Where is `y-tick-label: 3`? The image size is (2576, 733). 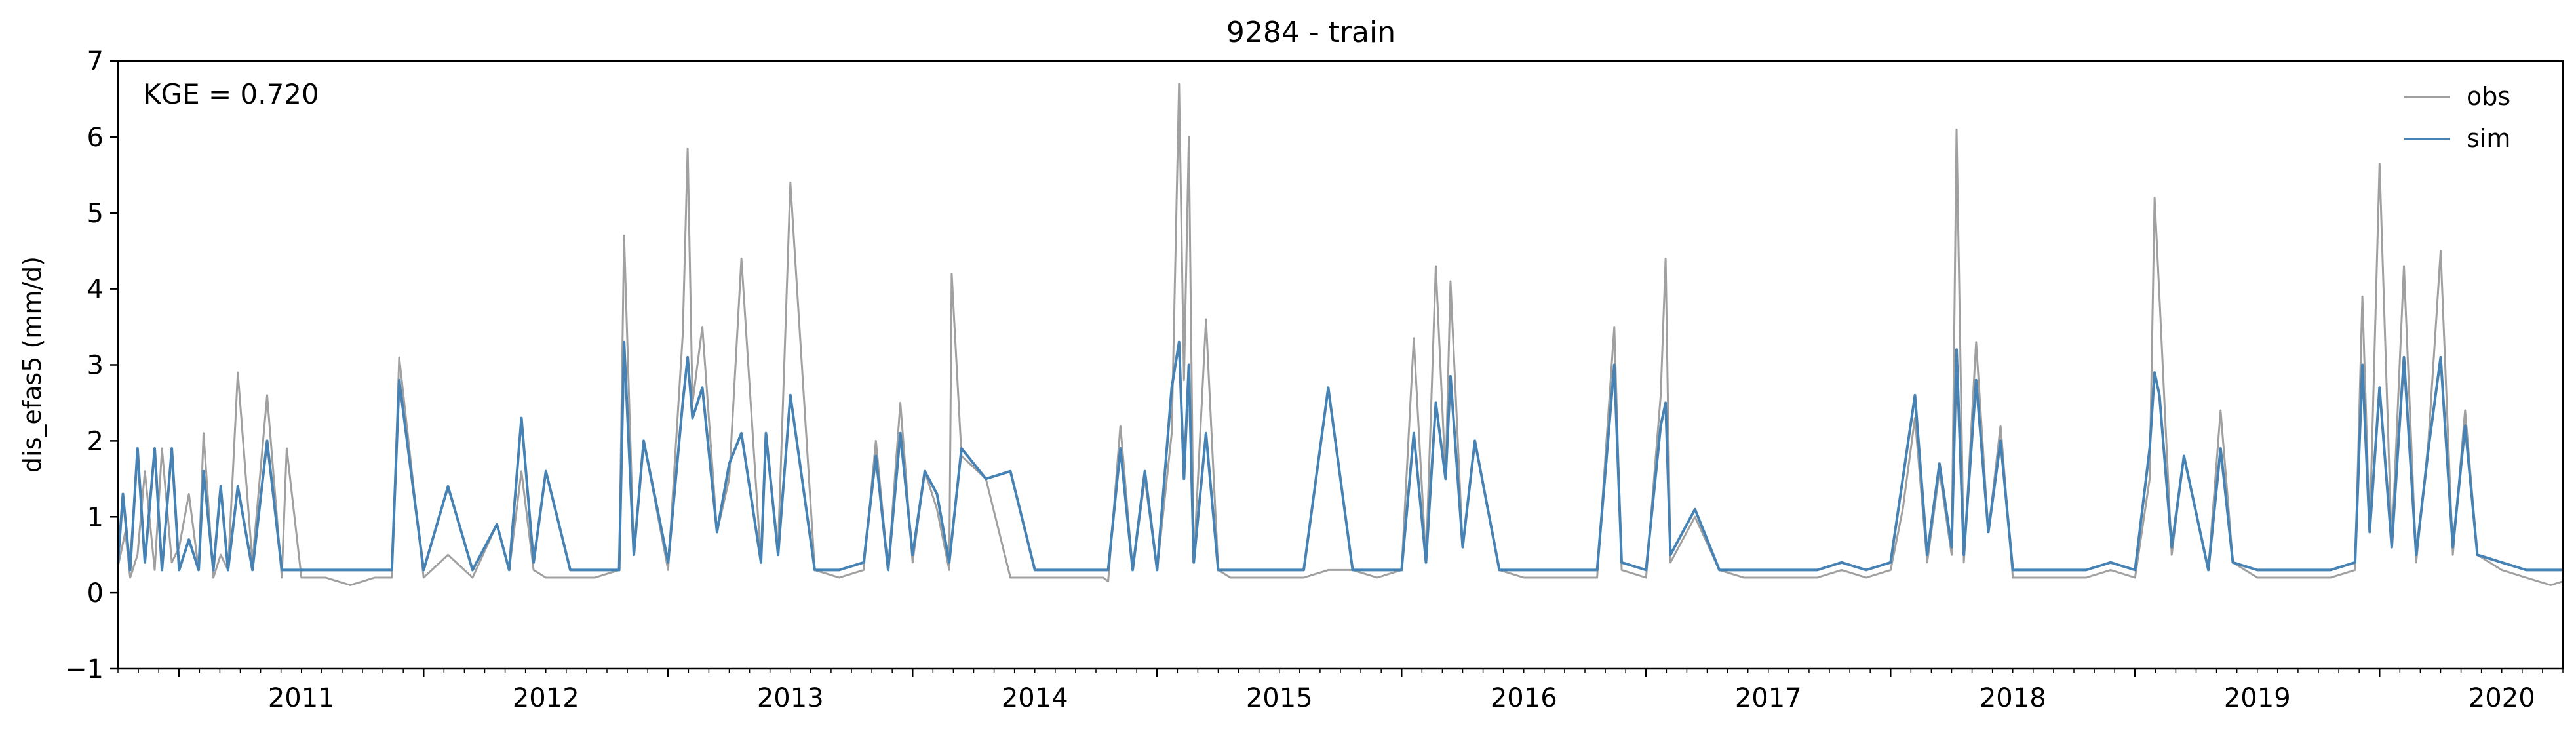 y-tick-label: 3 is located at coordinates (95, 366).